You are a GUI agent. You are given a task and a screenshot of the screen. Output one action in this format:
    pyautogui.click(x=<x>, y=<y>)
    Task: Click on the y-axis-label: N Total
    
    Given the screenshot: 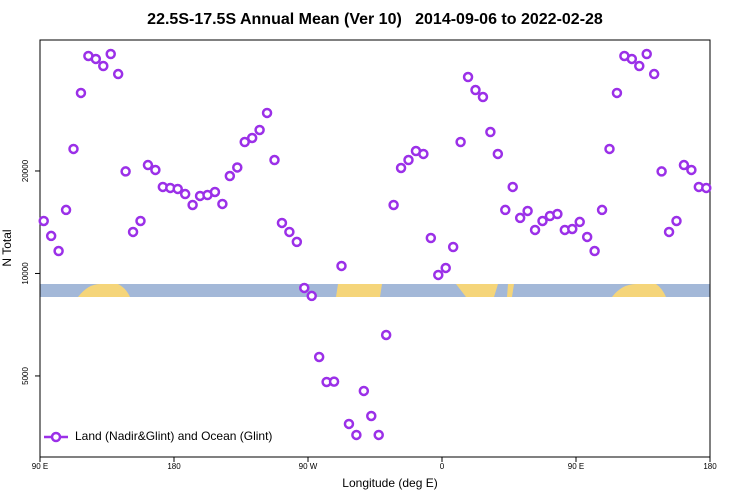 What is the action you would take?
    pyautogui.click(x=7, y=247)
    